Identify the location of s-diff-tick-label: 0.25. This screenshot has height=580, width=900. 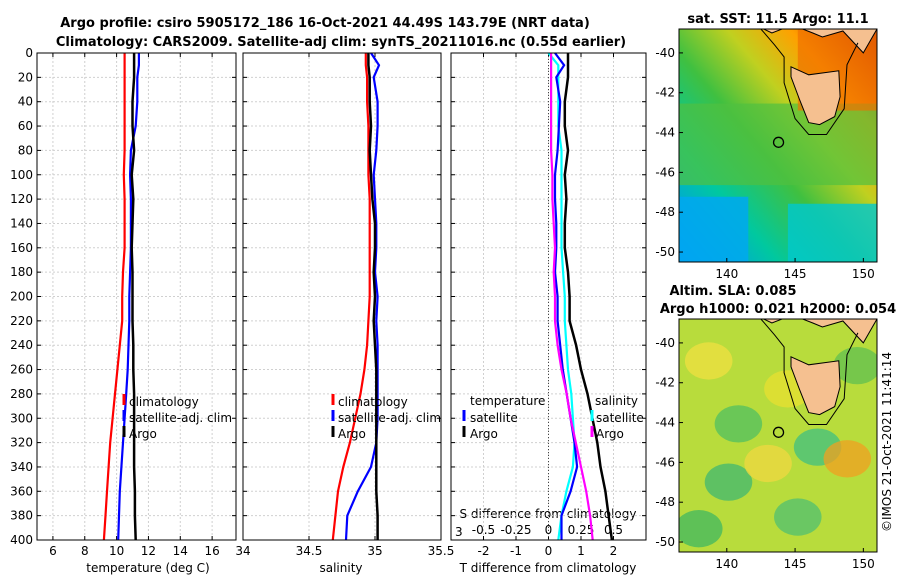
(581, 530).